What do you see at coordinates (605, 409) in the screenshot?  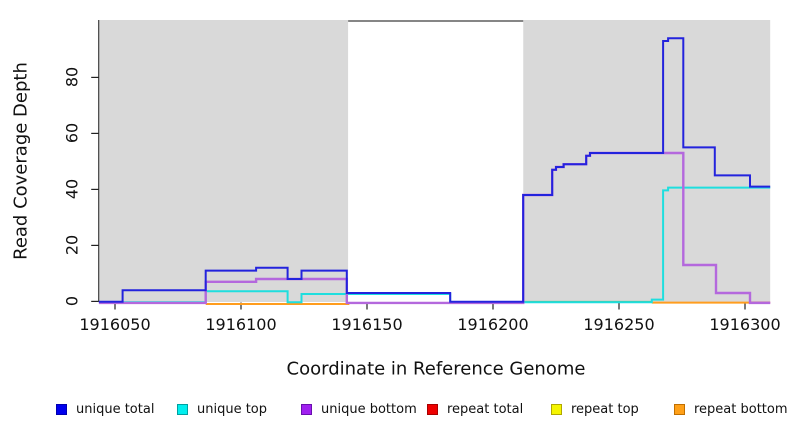 I see `legend-label: repeat top` at bounding box center [605, 409].